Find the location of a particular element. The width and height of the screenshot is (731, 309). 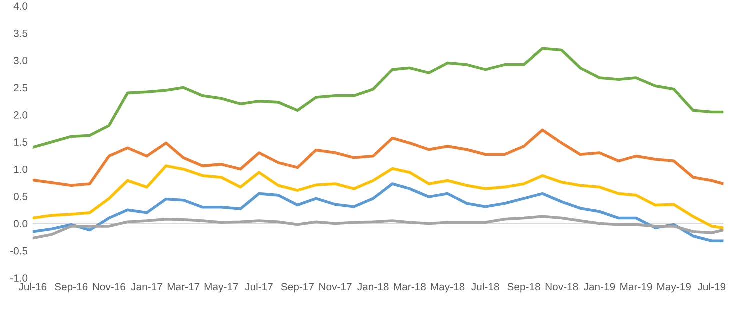

y-tick-label: 0.5 is located at coordinates (21, 196).